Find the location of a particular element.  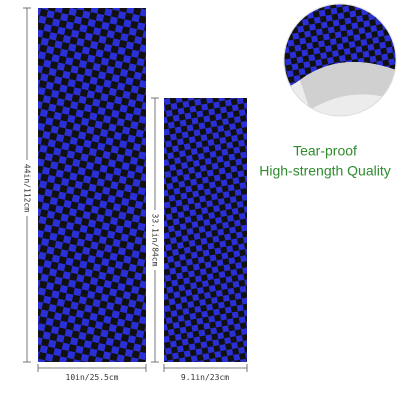

small-grip-tape is located at coordinates (205, 230).